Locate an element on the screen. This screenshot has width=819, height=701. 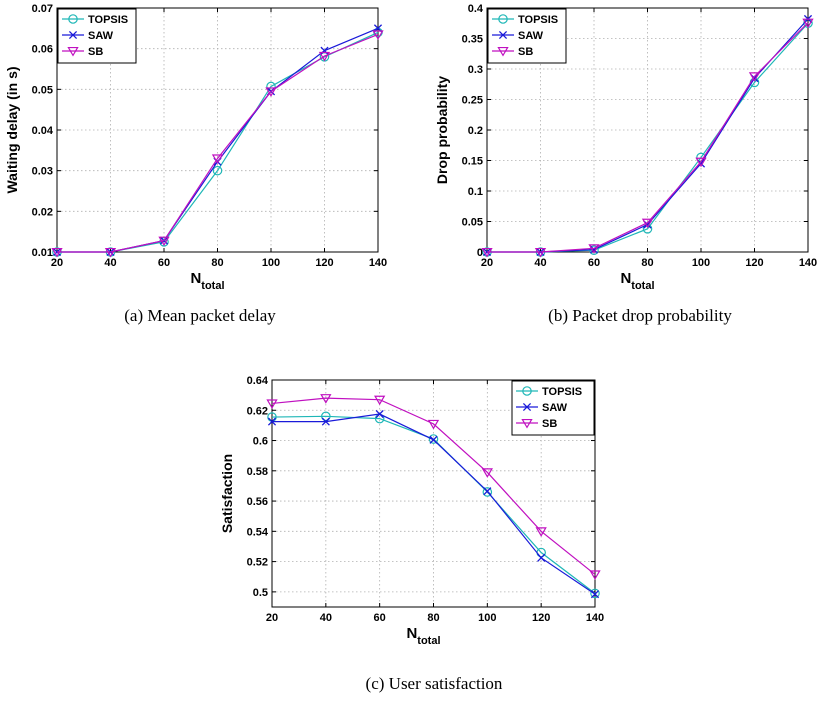
y-tick-label: 0.4 is located at coordinates (476, 9).